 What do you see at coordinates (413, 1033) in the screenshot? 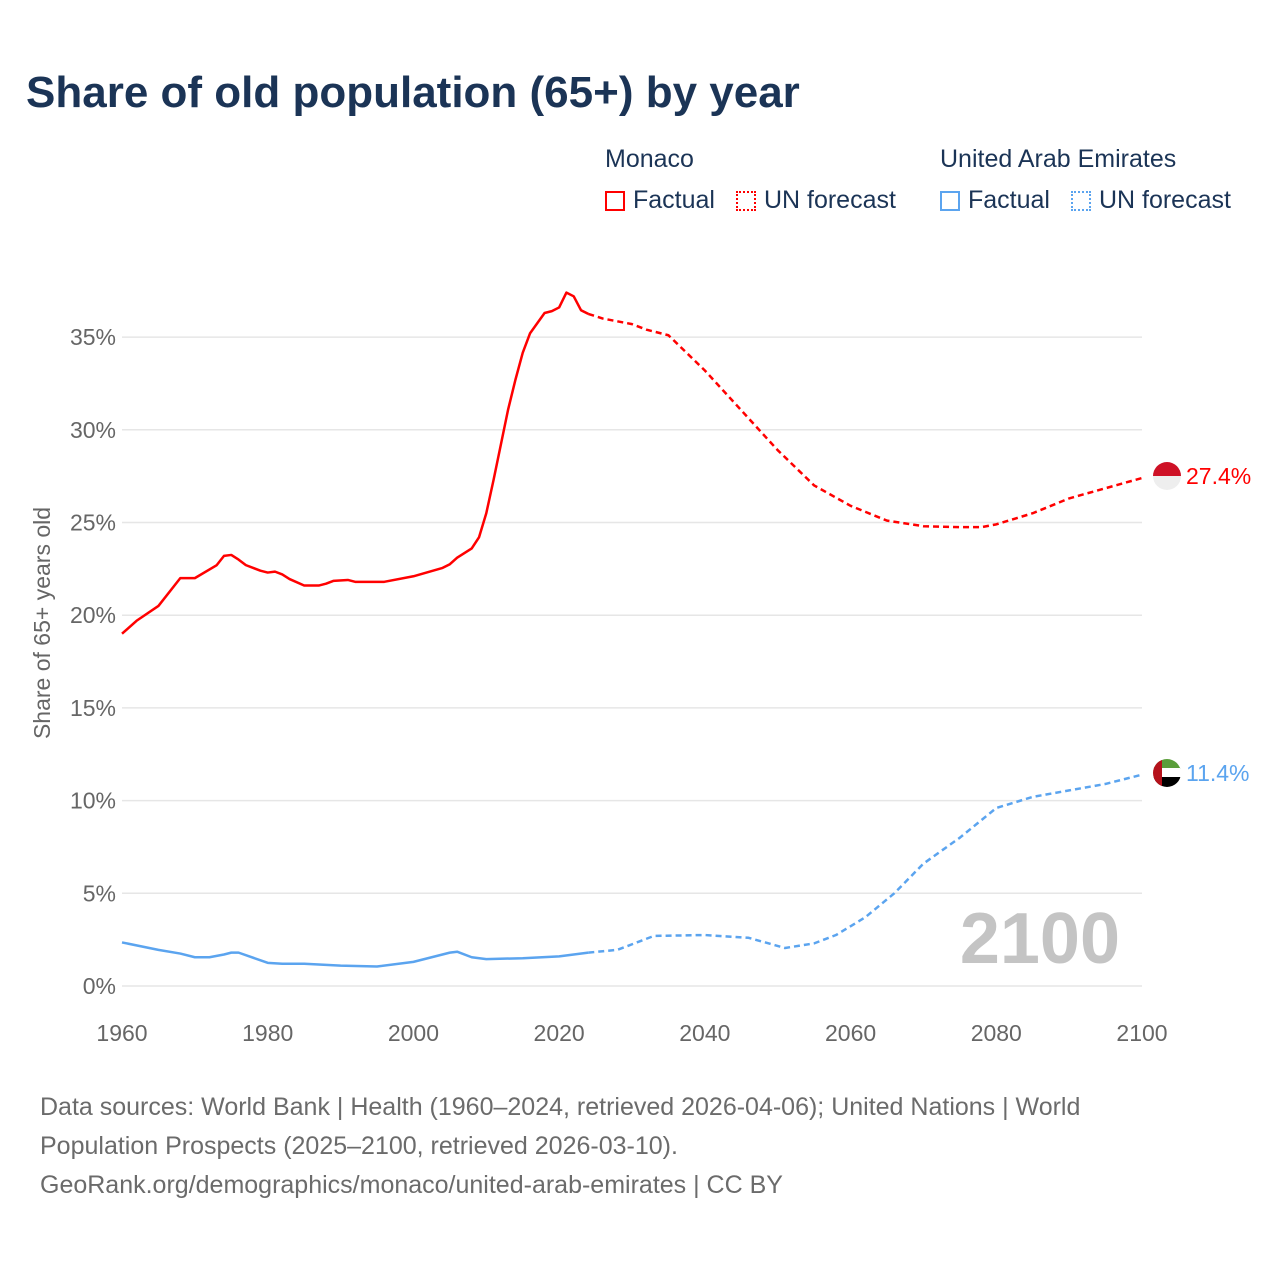
I see `x-tick-label: 2000` at bounding box center [413, 1033].